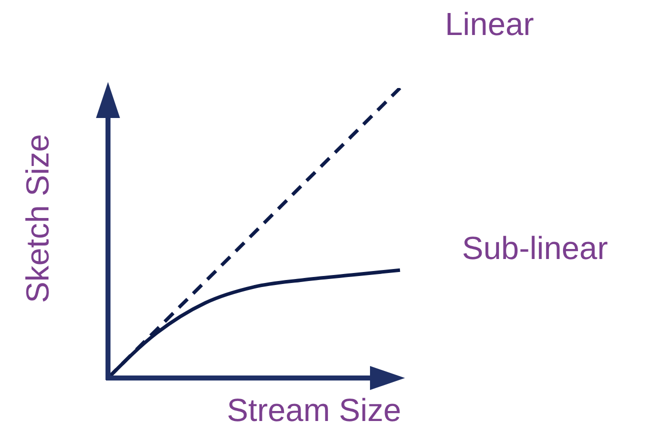 The image size is (646, 431). I want to click on y-axis-title: Sketch Size, so click(38, 219).